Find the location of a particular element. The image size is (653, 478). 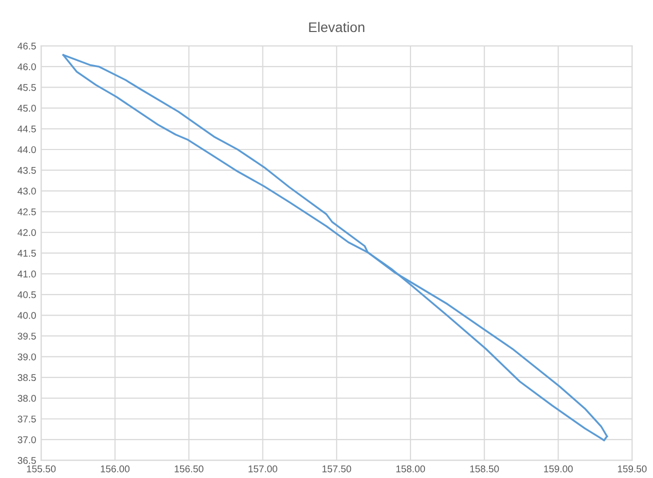

x-tick-label: 155.50 is located at coordinates (41, 468).